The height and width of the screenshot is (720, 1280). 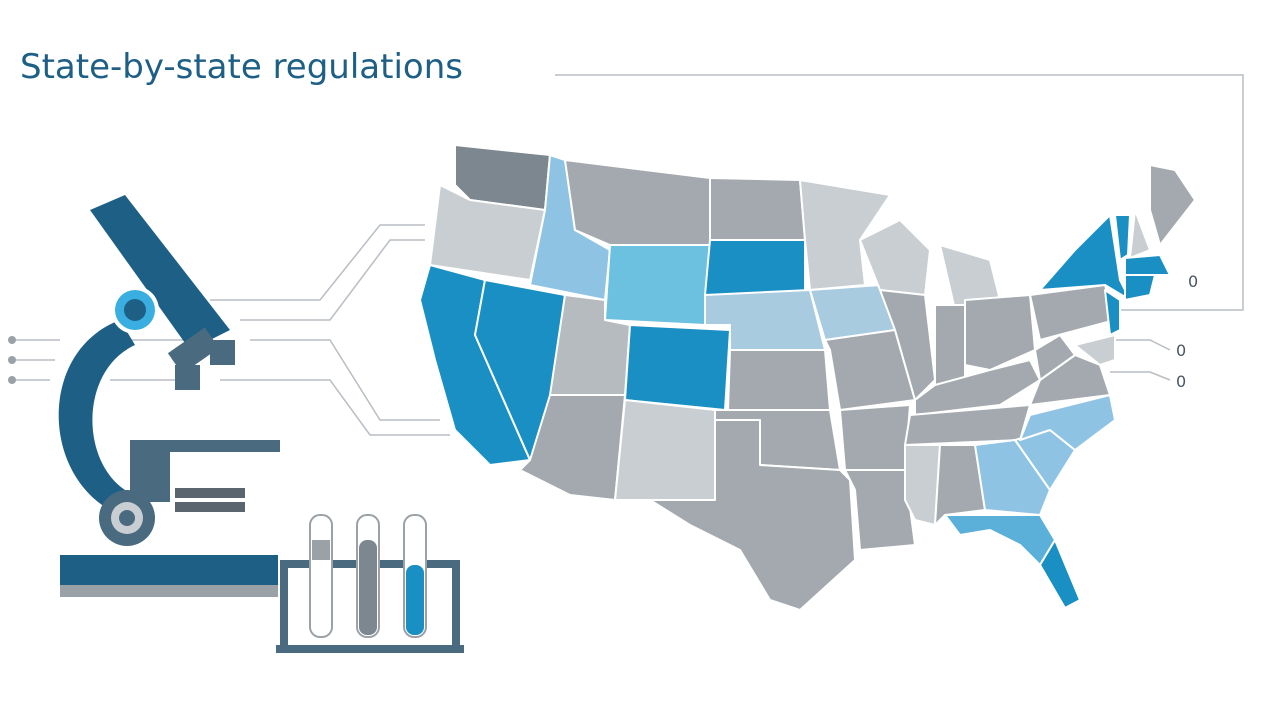 I want to click on title: State-by-state regulations, so click(x=241, y=67).